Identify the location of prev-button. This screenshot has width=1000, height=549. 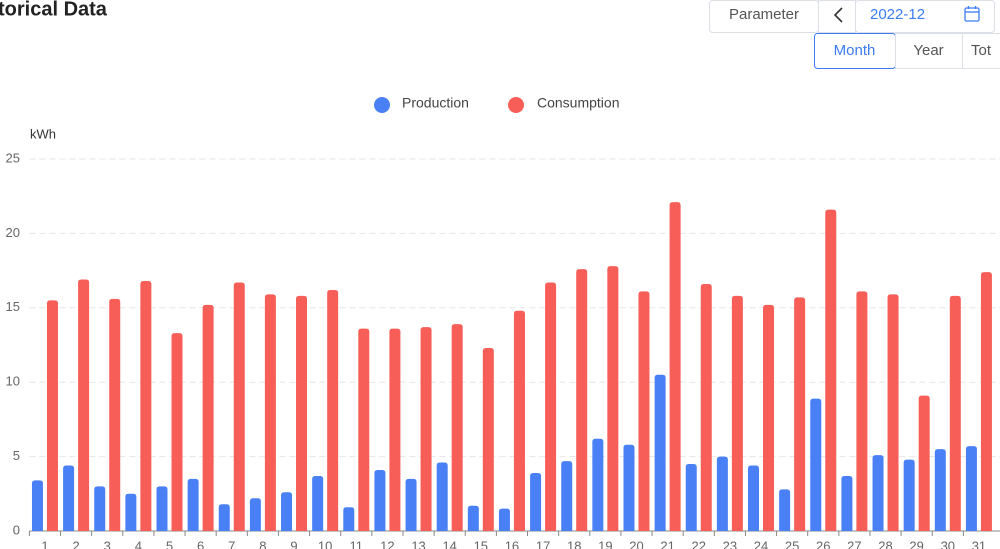
(837, 16).